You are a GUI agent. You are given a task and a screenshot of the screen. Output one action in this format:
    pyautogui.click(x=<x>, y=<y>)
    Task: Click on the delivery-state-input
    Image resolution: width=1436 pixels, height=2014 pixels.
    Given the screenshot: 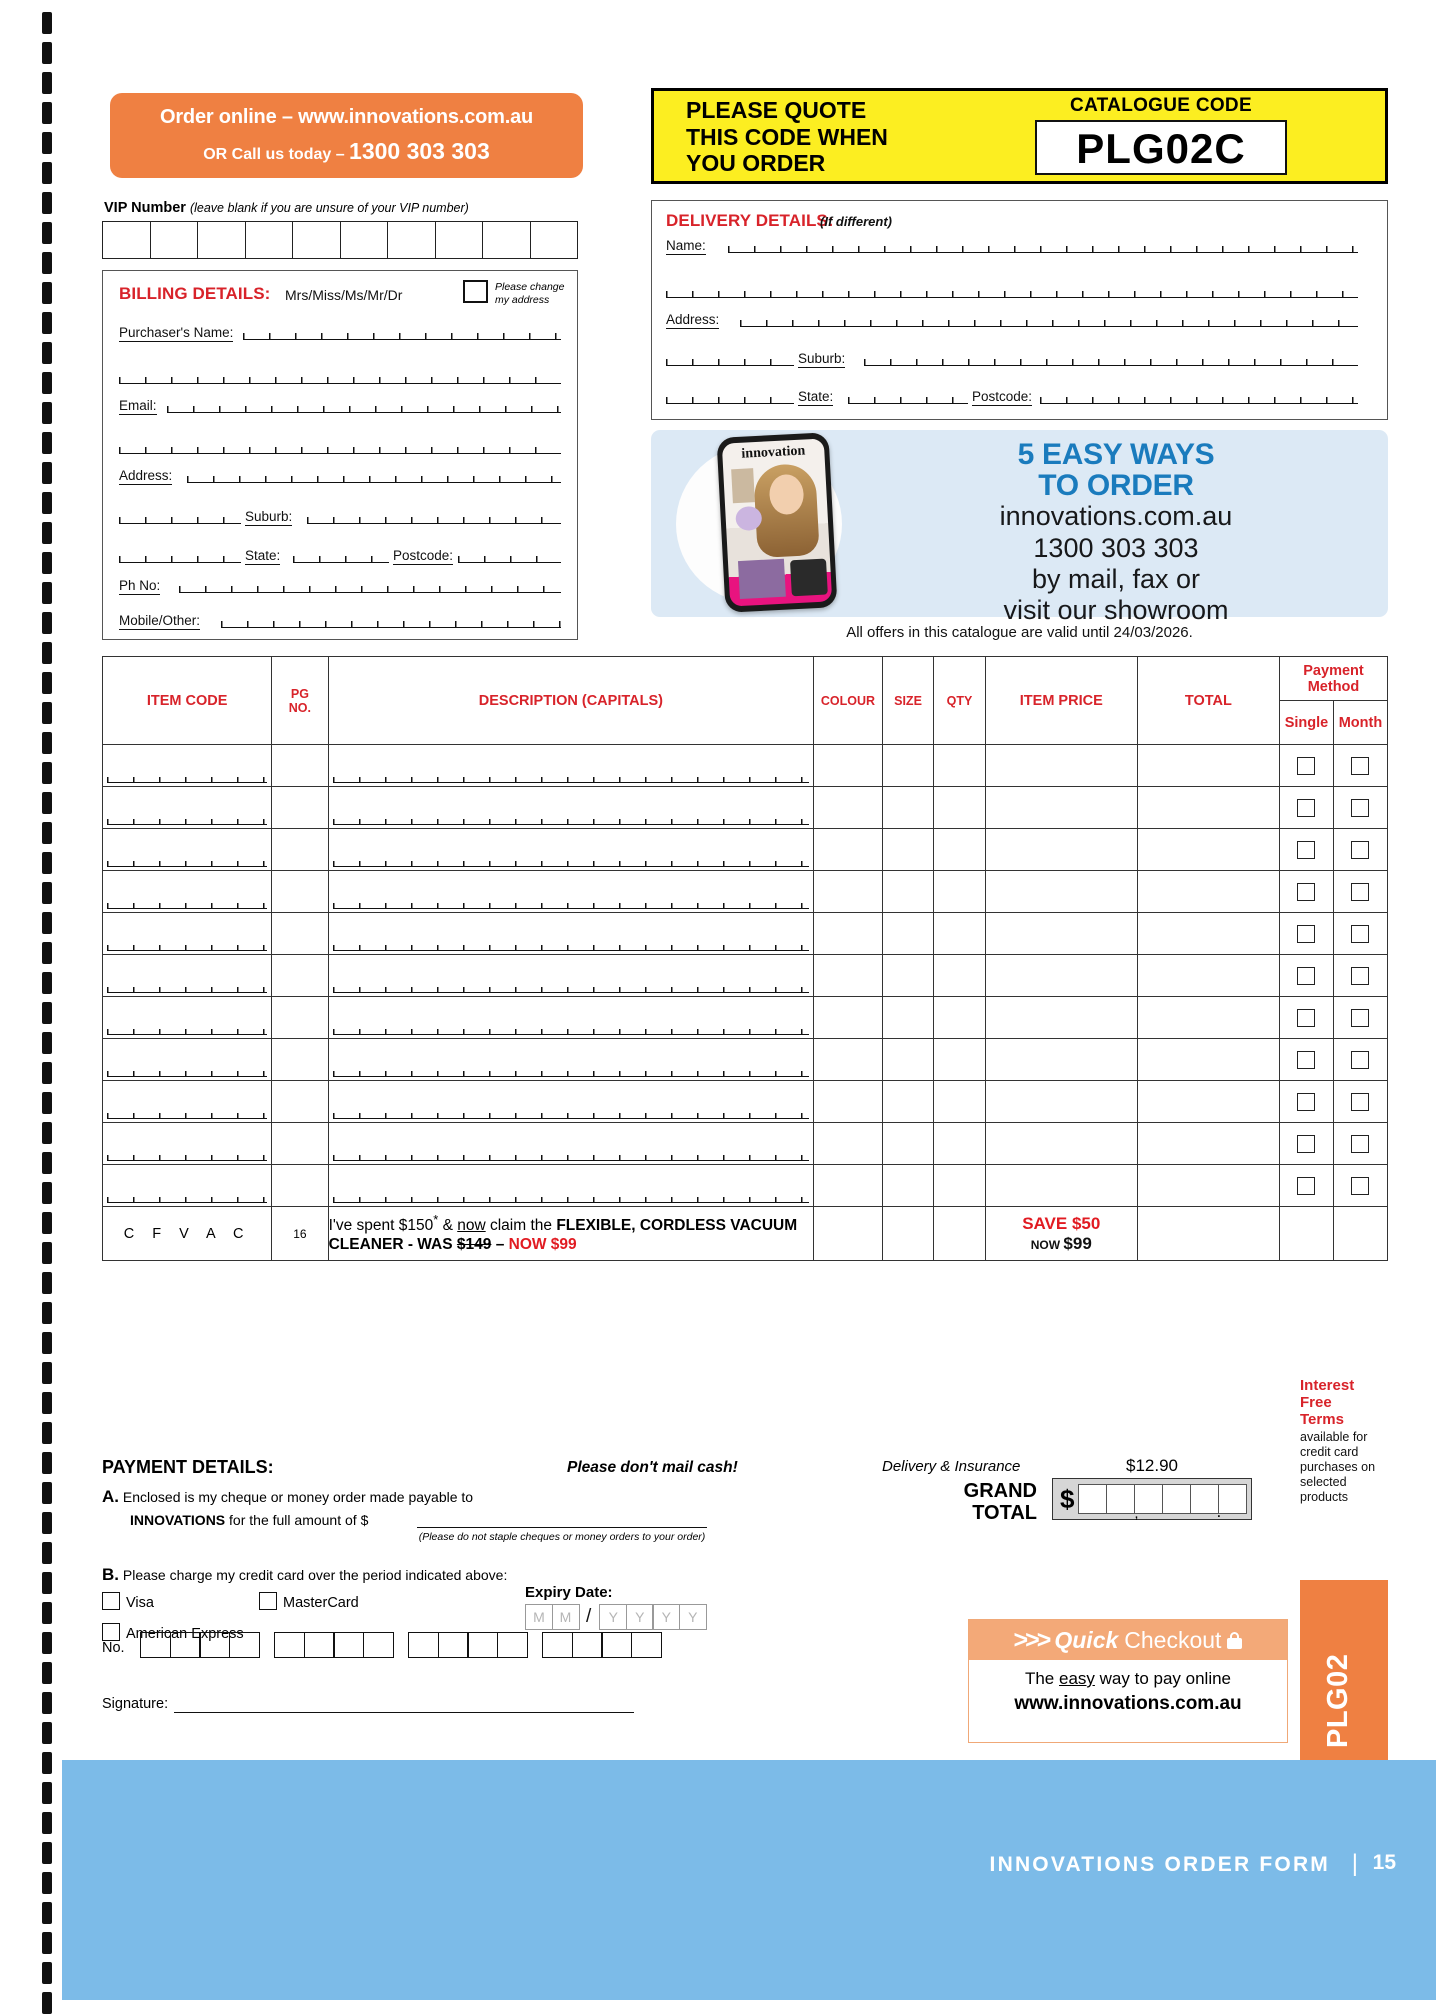 What is the action you would take?
    pyautogui.click(x=908, y=397)
    